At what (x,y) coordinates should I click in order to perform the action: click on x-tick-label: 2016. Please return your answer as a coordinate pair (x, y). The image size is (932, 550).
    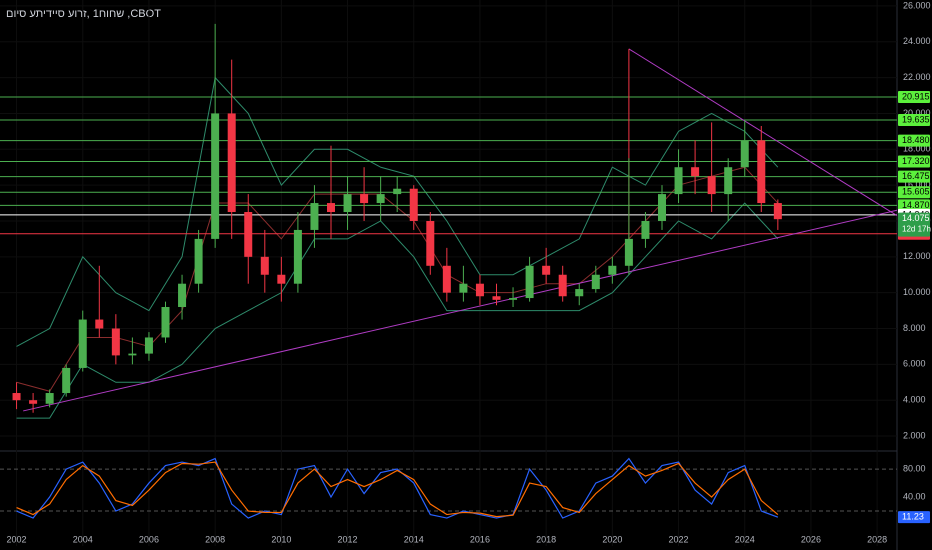
    Looking at the image, I should click on (480, 539).